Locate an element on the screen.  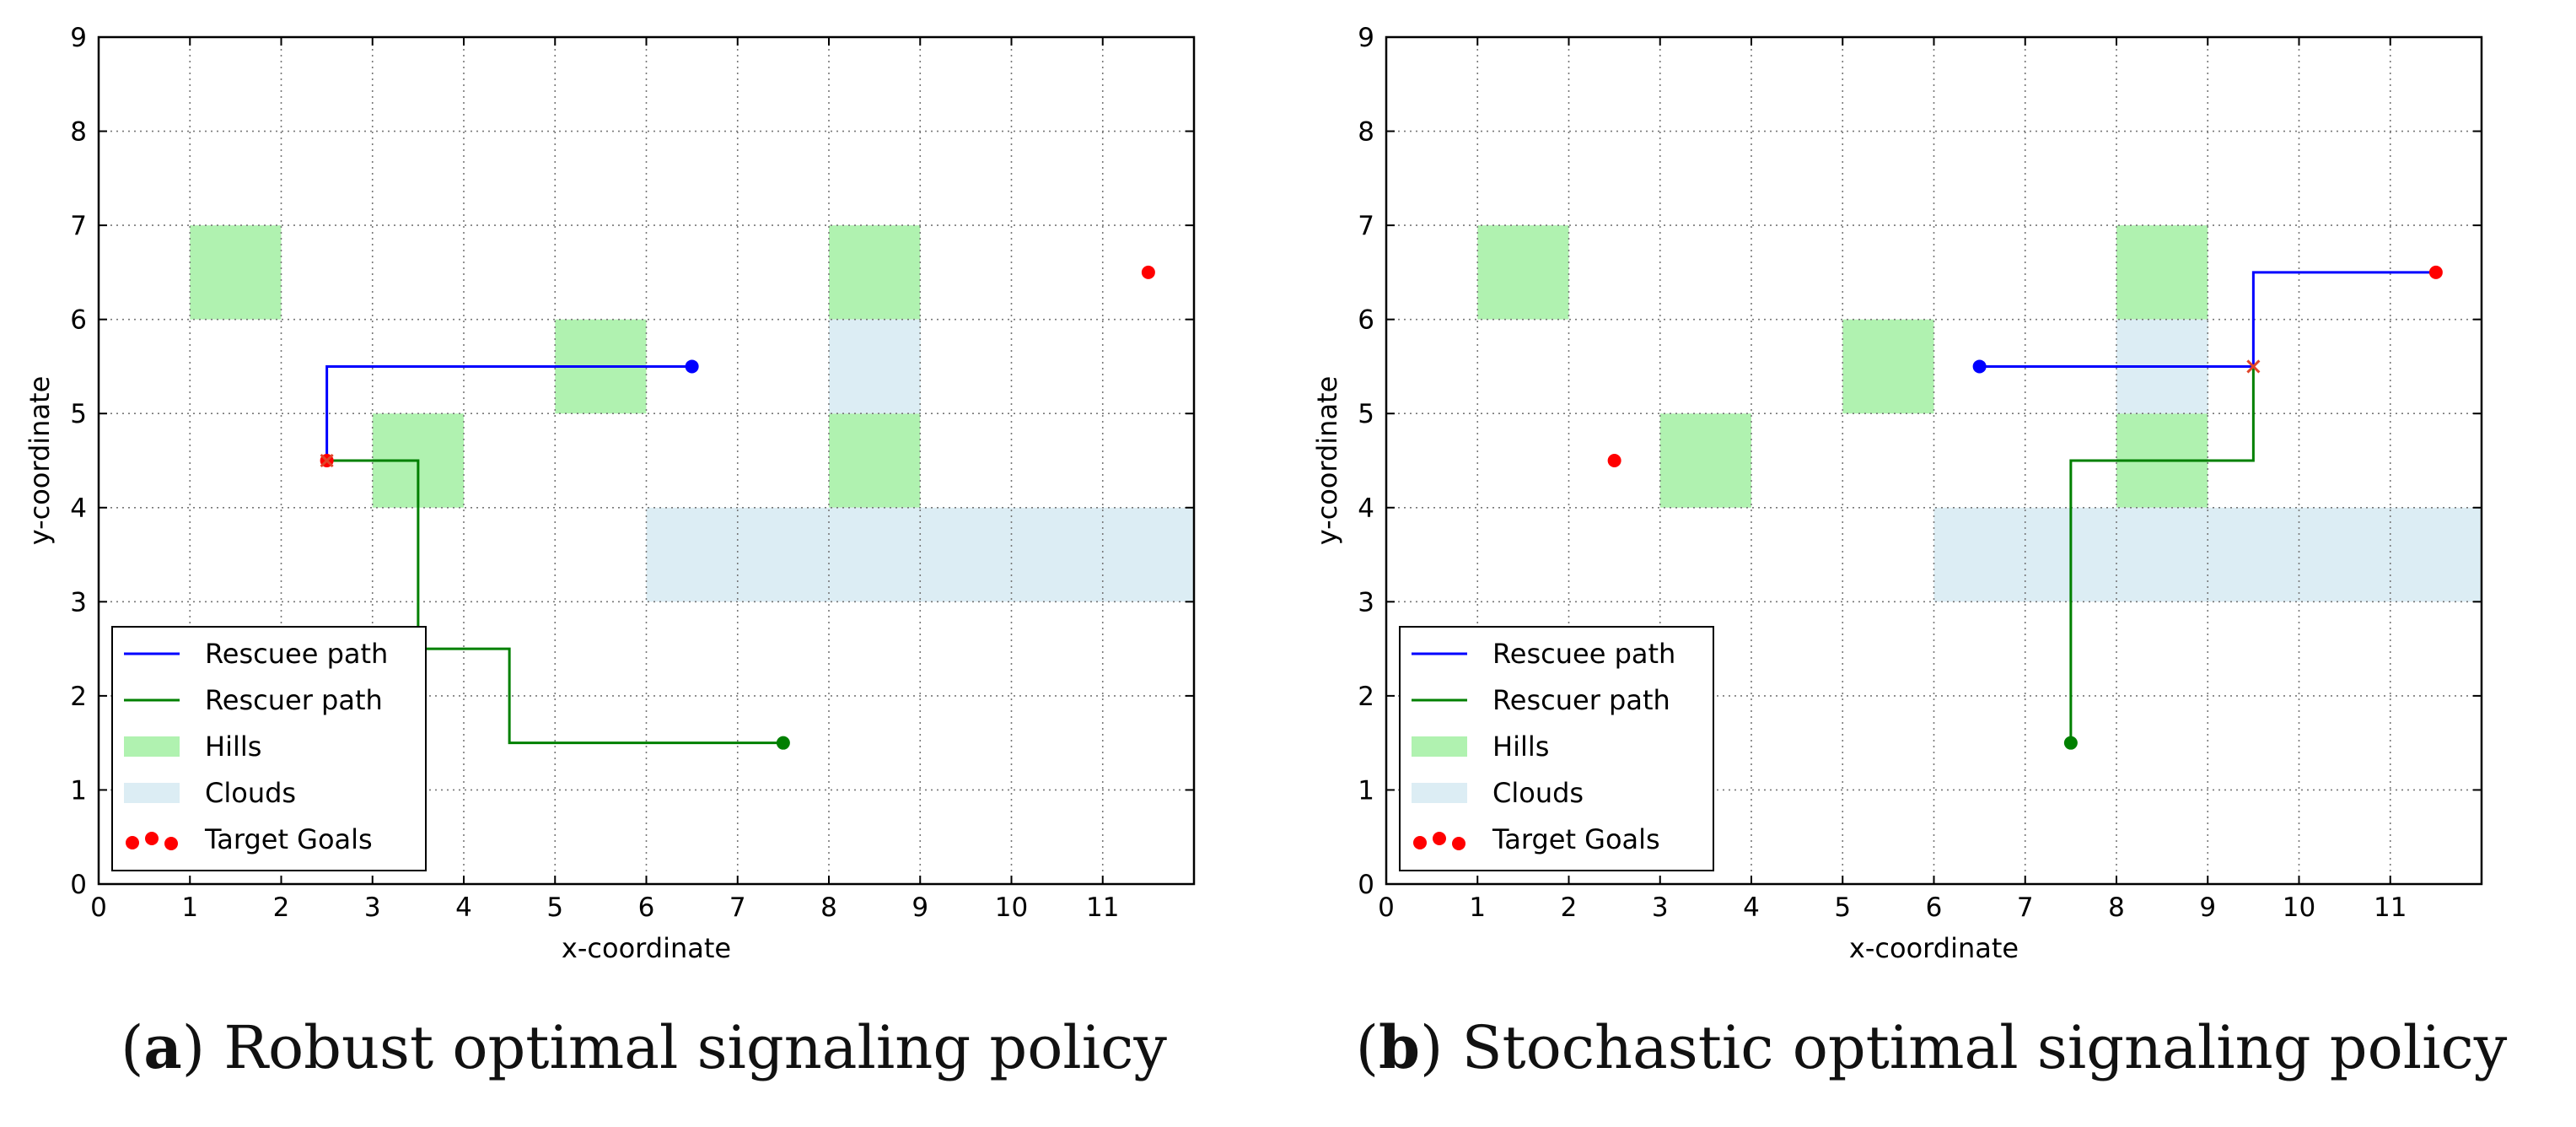
x-tick-label: 5 is located at coordinates (1843, 908).